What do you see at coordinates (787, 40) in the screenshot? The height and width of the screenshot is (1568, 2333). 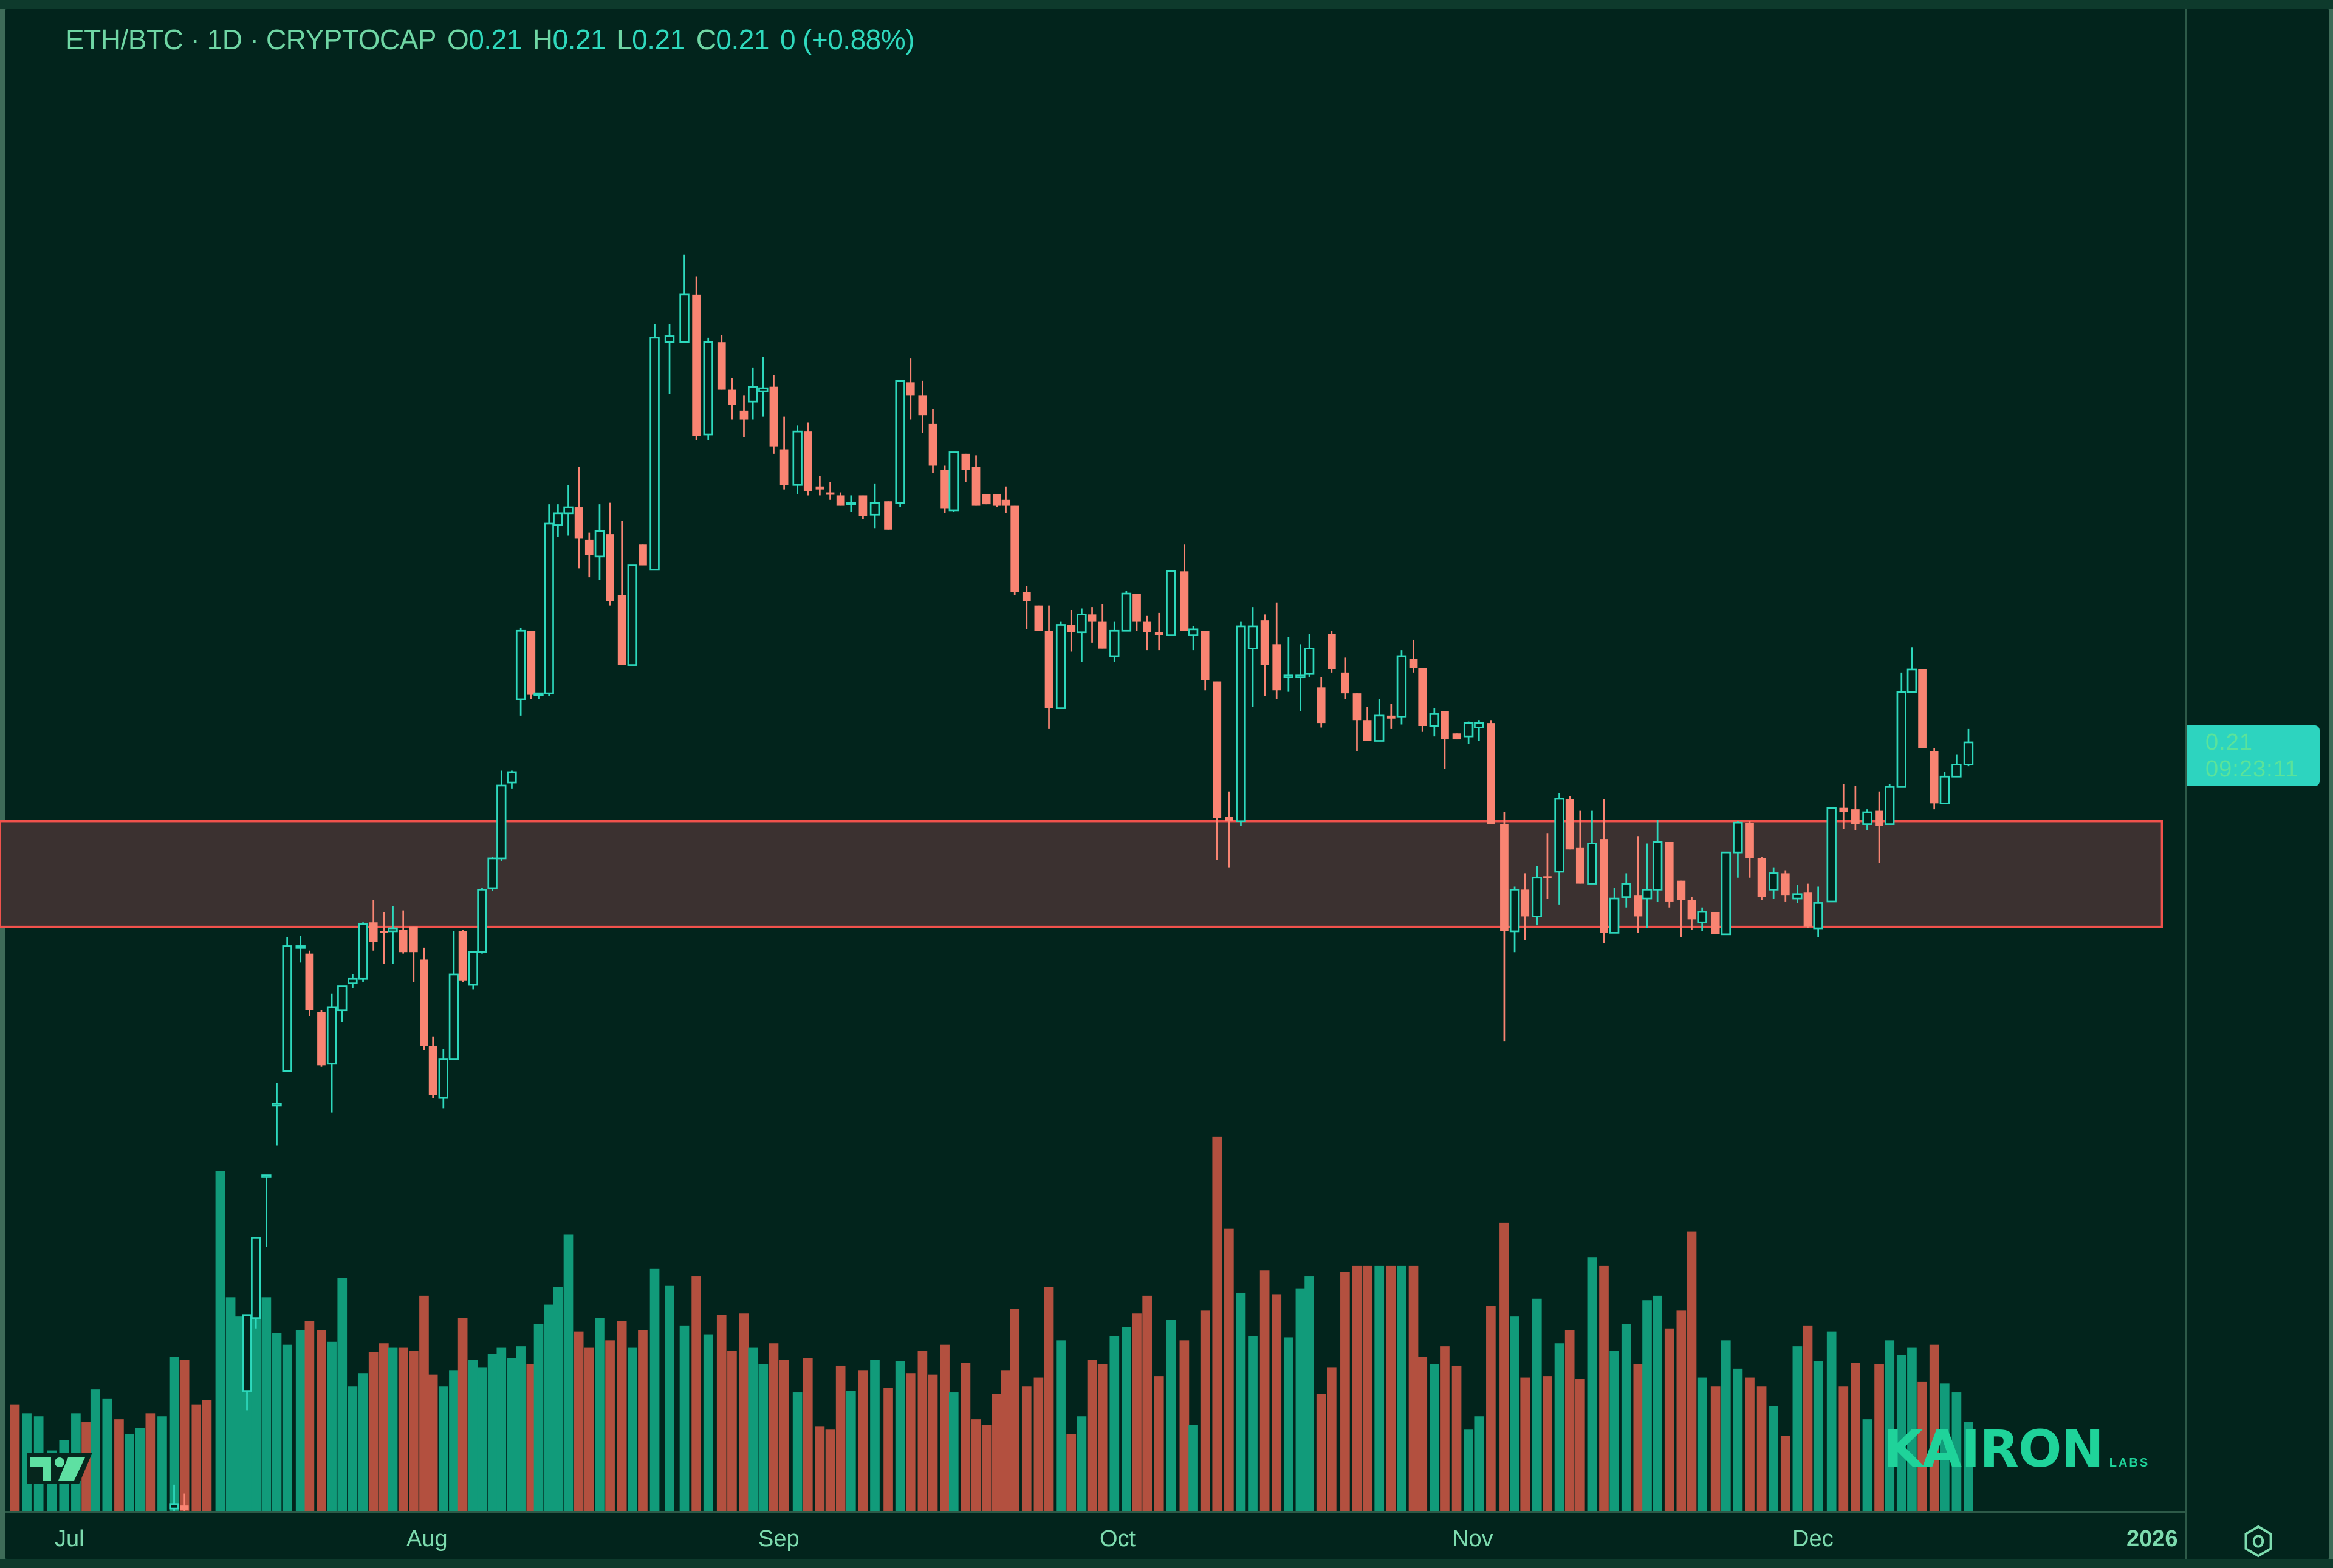 I see `change-value: 0` at bounding box center [787, 40].